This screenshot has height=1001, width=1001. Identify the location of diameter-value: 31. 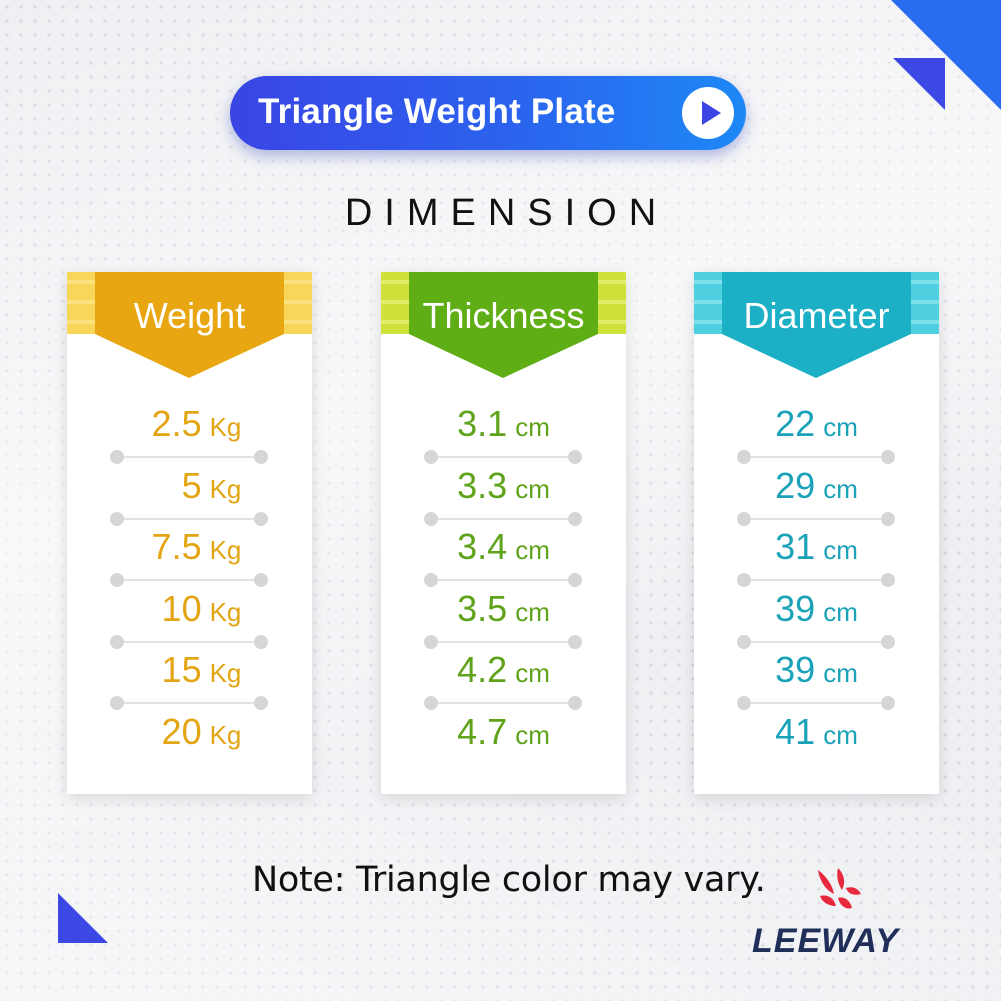
(795, 546).